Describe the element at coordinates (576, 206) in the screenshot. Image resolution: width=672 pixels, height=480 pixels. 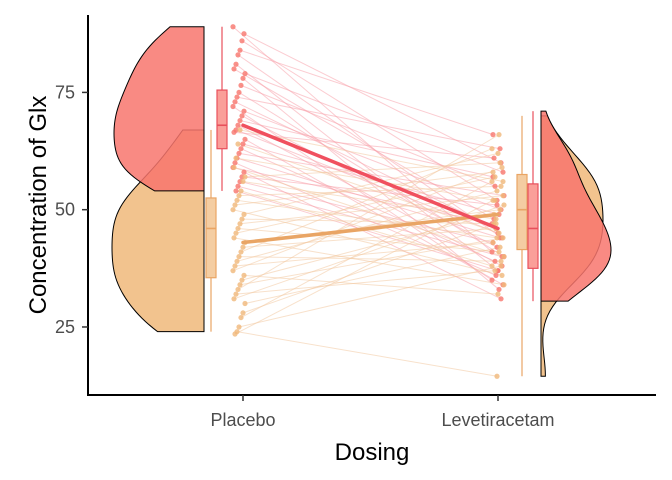
I see `cloud-levetiracetam-group-a` at that location.